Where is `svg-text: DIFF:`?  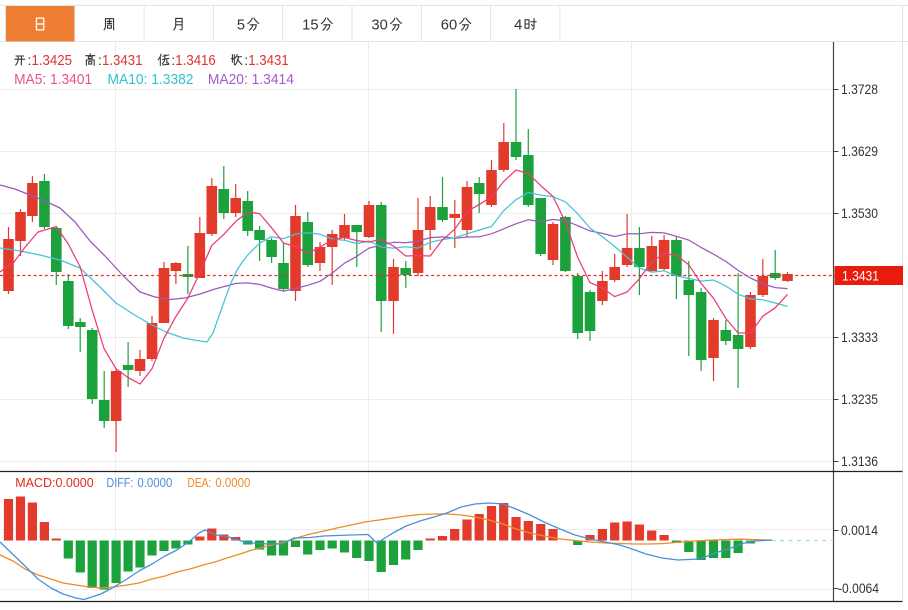 svg-text: DIFF: is located at coordinates (119, 482).